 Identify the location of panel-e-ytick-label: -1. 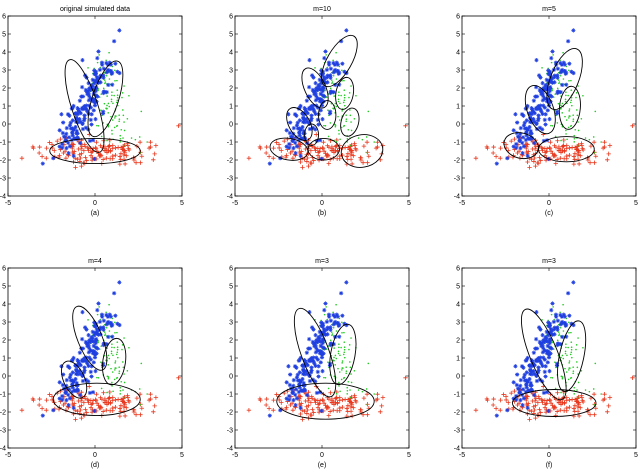
(230, 395).